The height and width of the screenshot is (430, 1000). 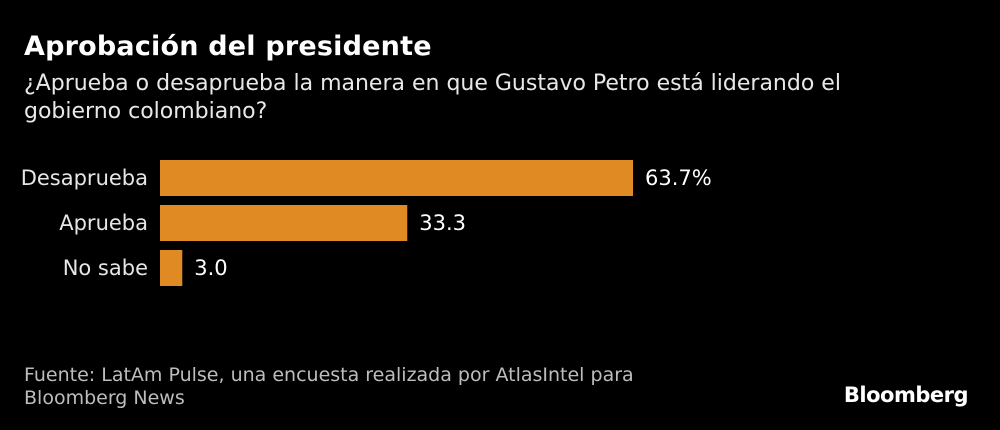 I want to click on value-label: 33.3, so click(x=442, y=223).